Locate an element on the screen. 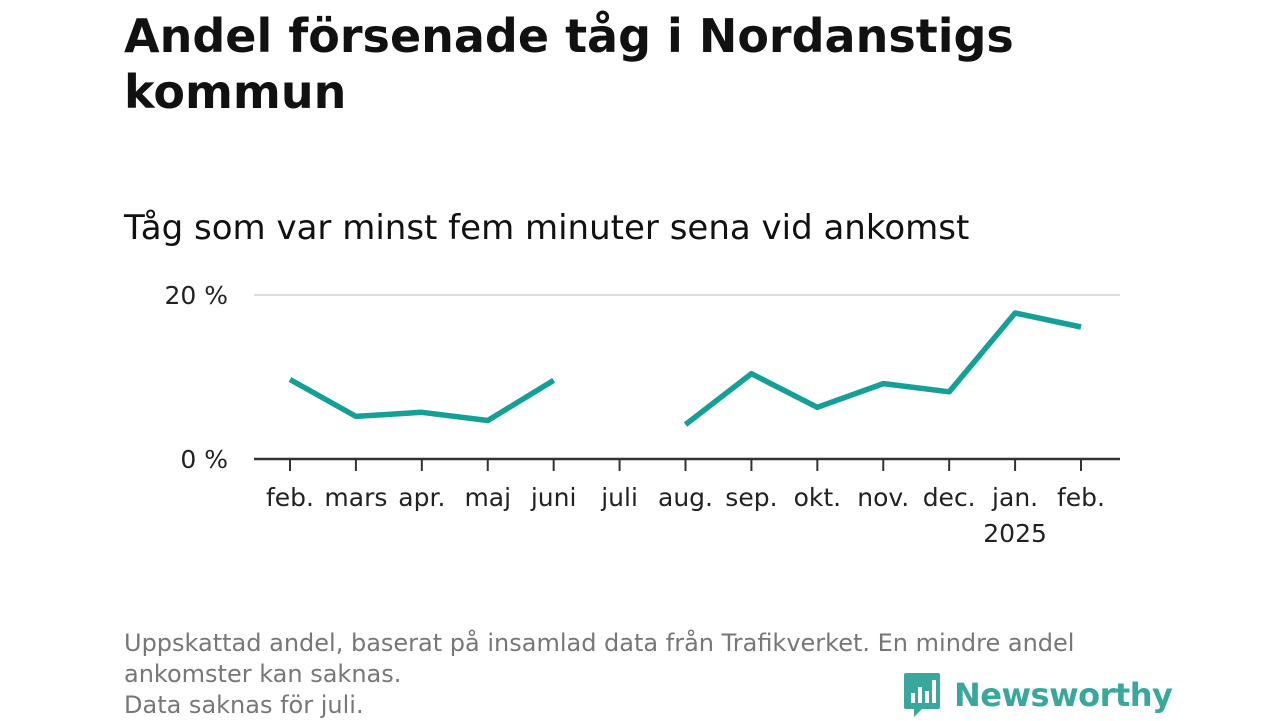 The image size is (1280, 721). brand-name: Newsworthy is located at coordinates (1063, 695).